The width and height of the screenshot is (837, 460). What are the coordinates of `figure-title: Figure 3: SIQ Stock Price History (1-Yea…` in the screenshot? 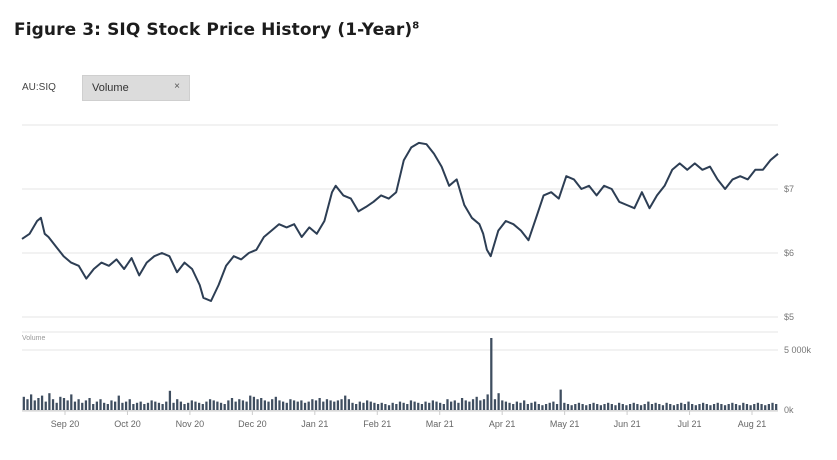 It's located at (216, 30).